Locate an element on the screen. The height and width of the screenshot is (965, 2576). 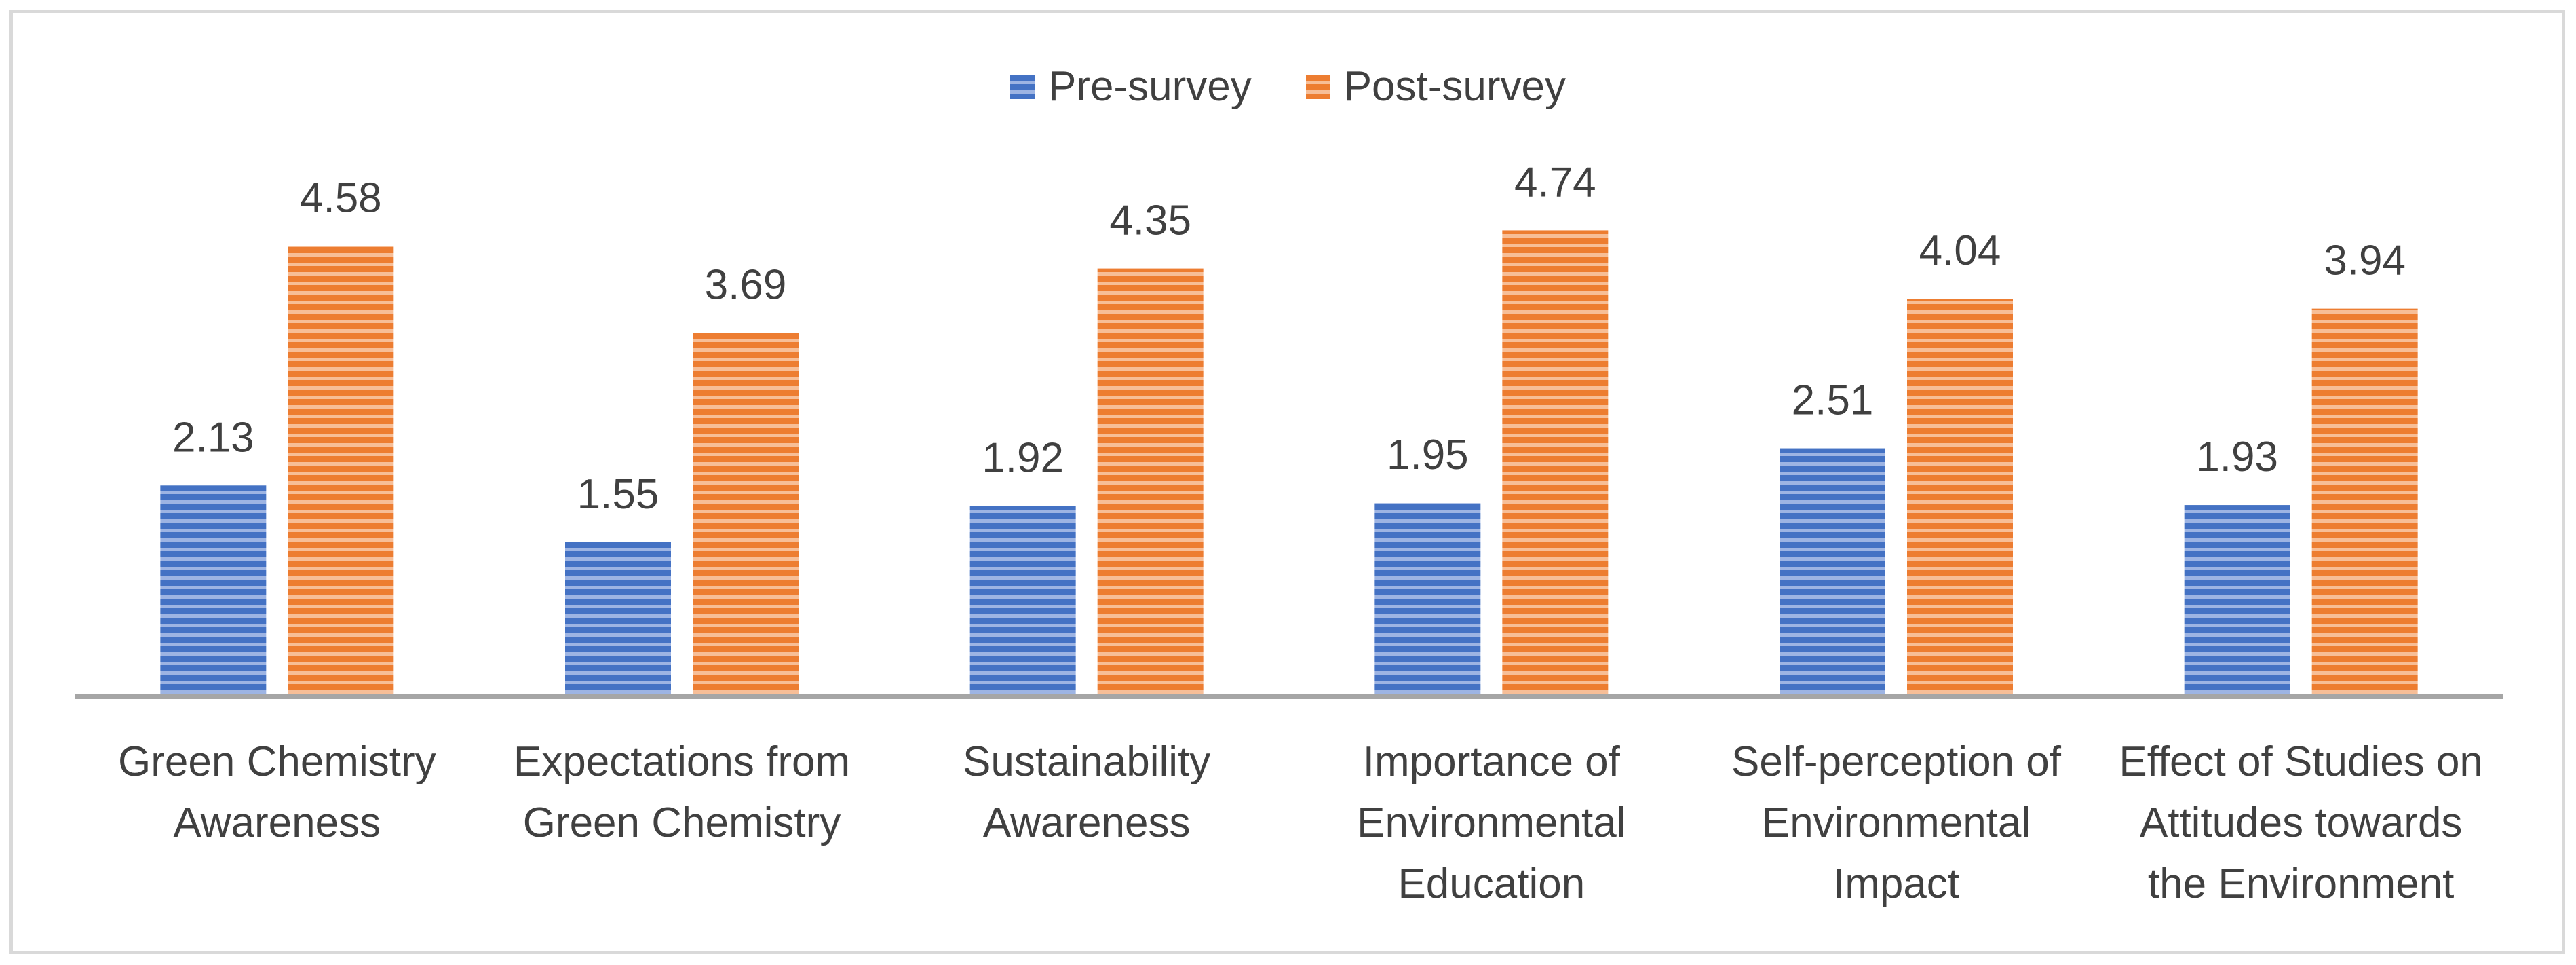
category-label-line: Self-perception of is located at coordinates (1896, 762).